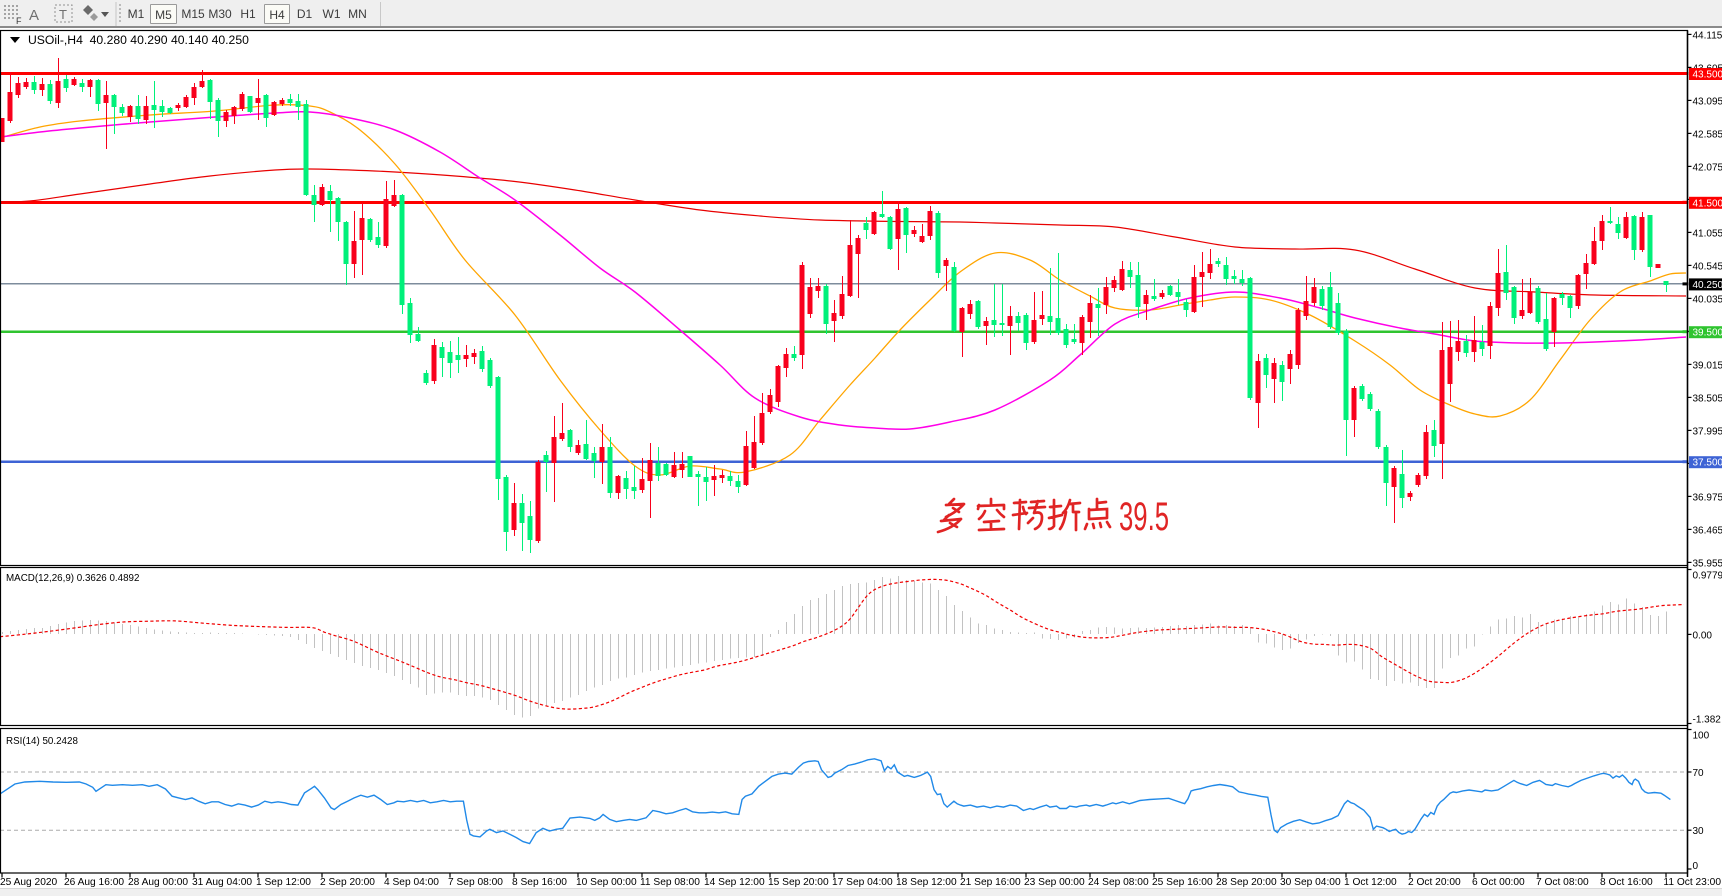  I want to click on svg-text: 4 Sep 04:00, so click(411, 882).